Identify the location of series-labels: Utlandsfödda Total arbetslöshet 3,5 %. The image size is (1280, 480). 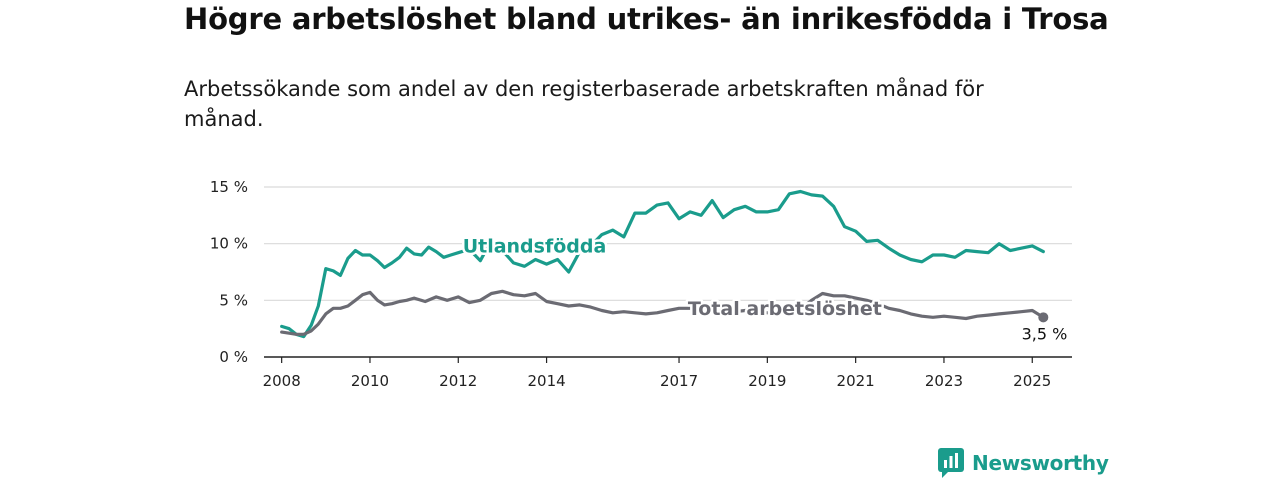
(764, 288).